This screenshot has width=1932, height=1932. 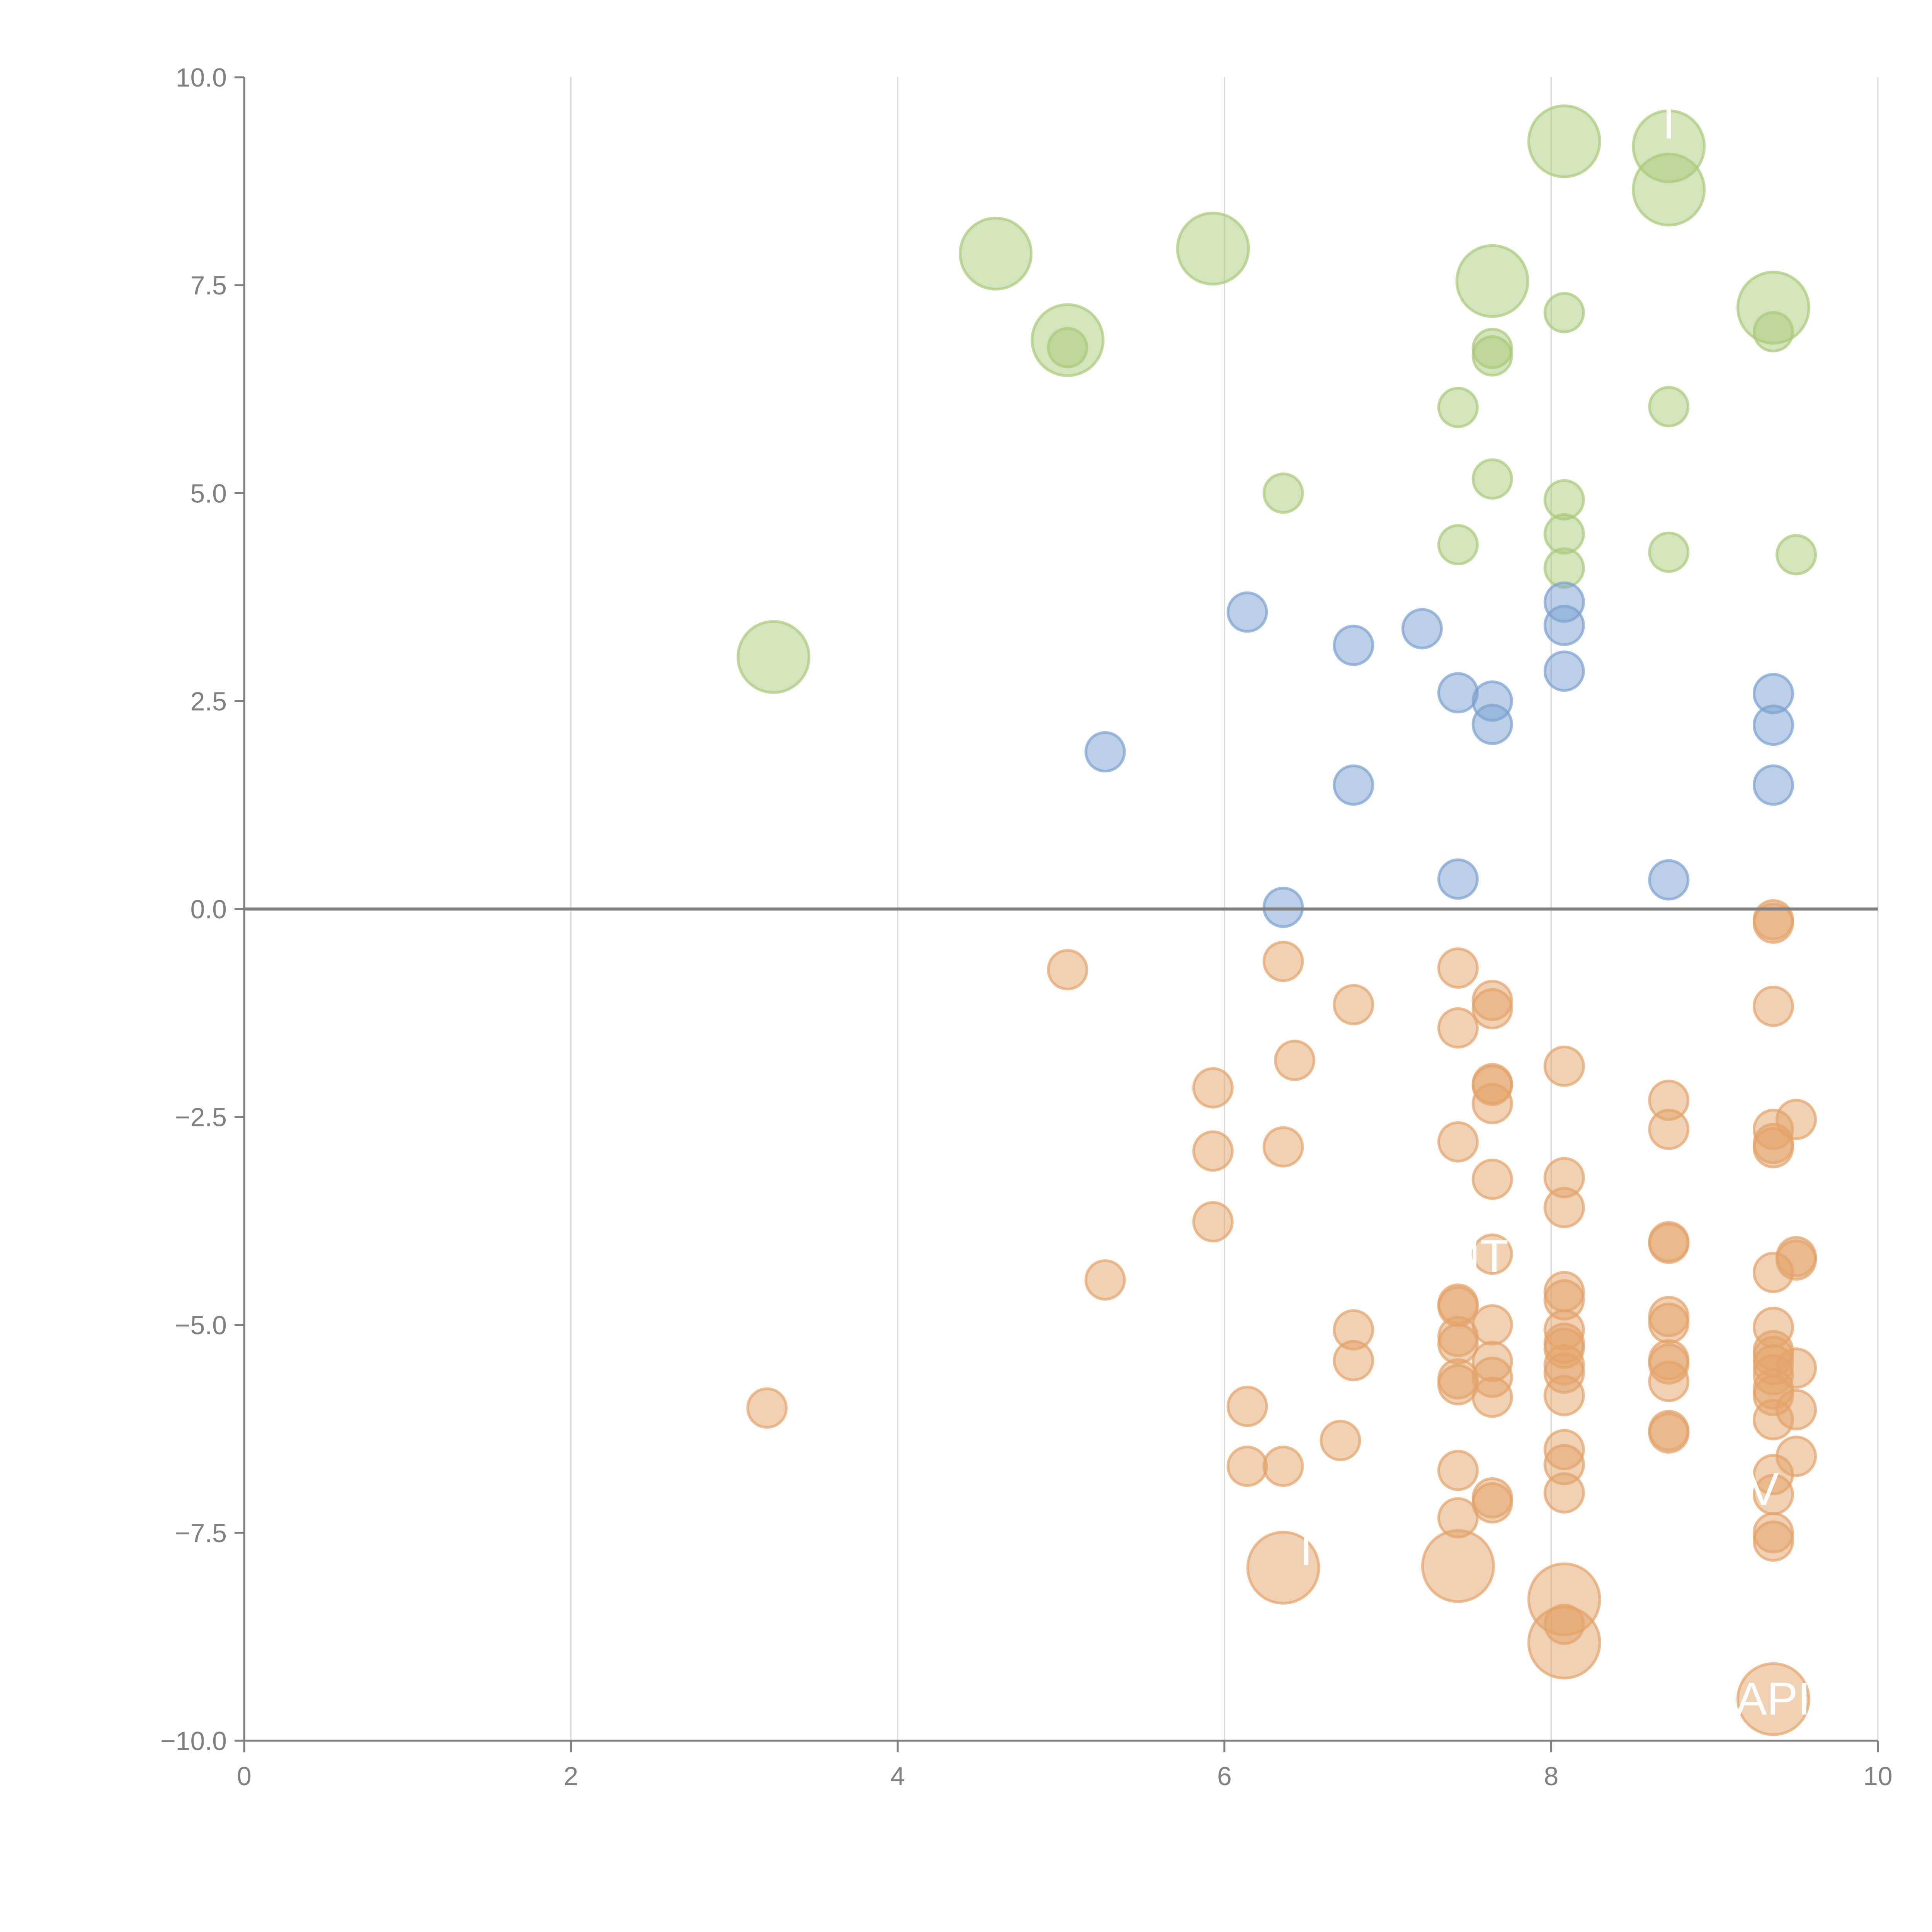 I want to click on bubble-annotation-5: API, so click(x=1773, y=1699).